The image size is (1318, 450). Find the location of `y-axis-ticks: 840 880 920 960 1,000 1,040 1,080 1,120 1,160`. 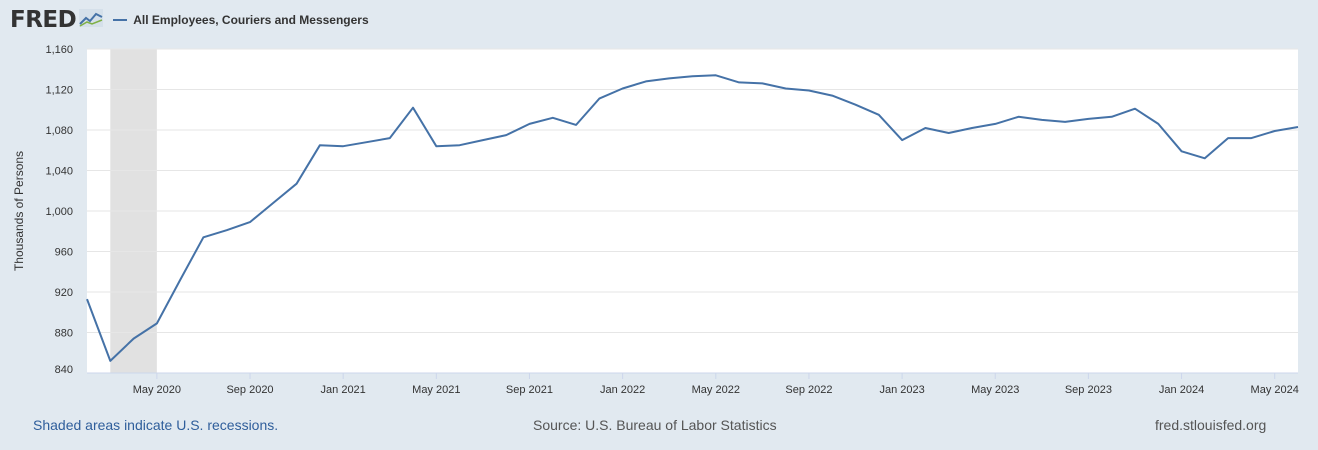

y-axis-ticks: 840 880 920 960 1,000 1,040 1,080 1,120 1,160 is located at coordinates (59, 210).